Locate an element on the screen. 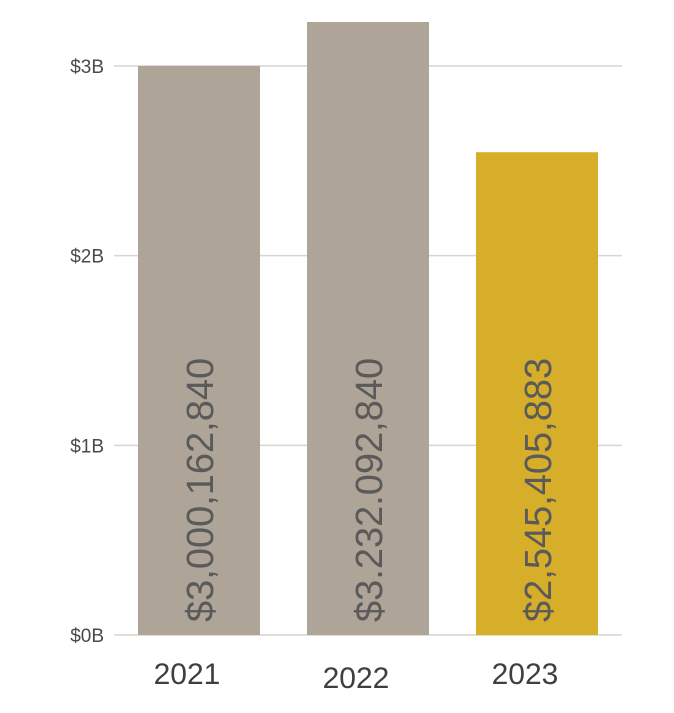  x-tick-label: 2021 is located at coordinates (187, 674).